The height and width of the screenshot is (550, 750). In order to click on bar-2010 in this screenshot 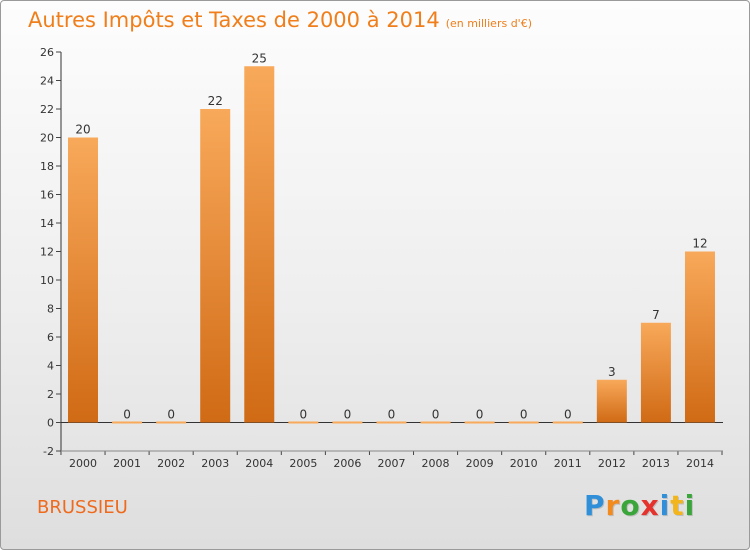, I will do `click(523, 422)`.